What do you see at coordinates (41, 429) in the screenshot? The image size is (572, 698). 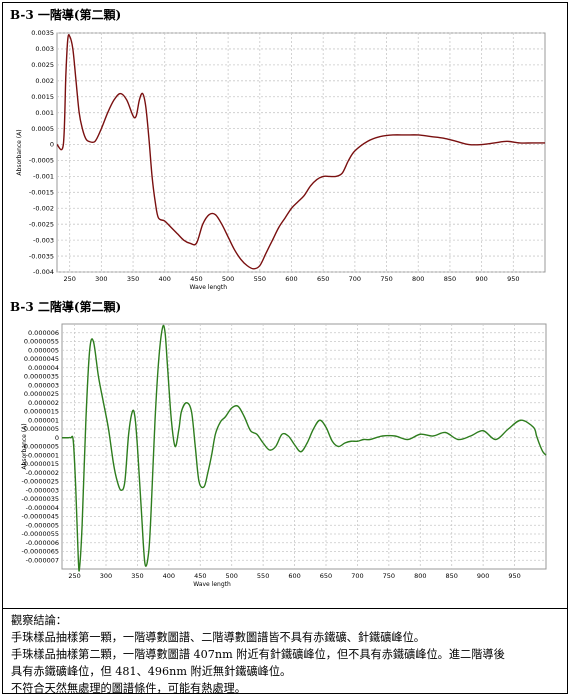 I see `y-tick-label: 0.0000005` at bounding box center [41, 429].